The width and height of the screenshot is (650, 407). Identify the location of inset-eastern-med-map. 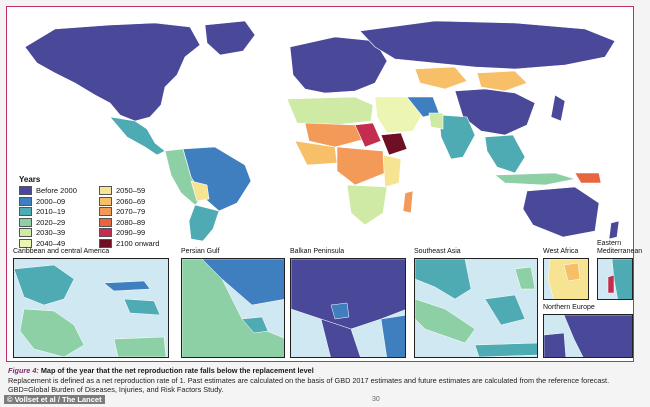
(619, 279).